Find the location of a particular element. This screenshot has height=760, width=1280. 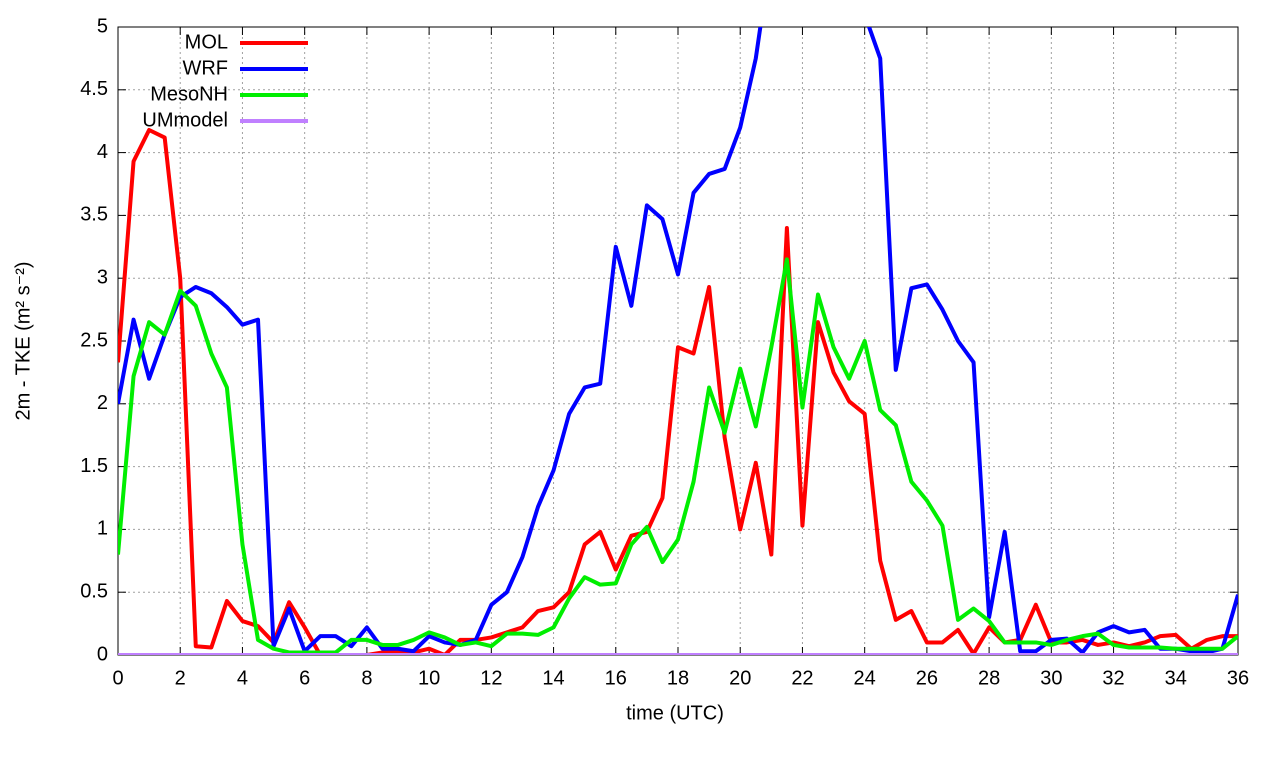

y-tick-label: 5 is located at coordinates (102, 26).